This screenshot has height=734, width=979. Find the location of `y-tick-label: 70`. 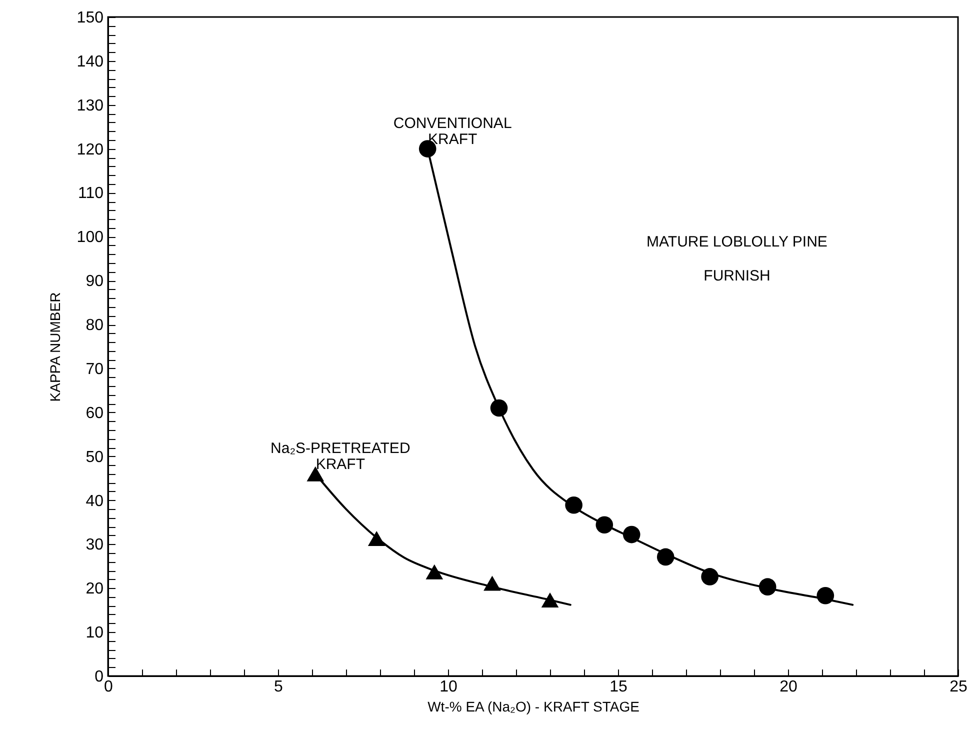

y-tick-label: 70 is located at coordinates (95, 369).